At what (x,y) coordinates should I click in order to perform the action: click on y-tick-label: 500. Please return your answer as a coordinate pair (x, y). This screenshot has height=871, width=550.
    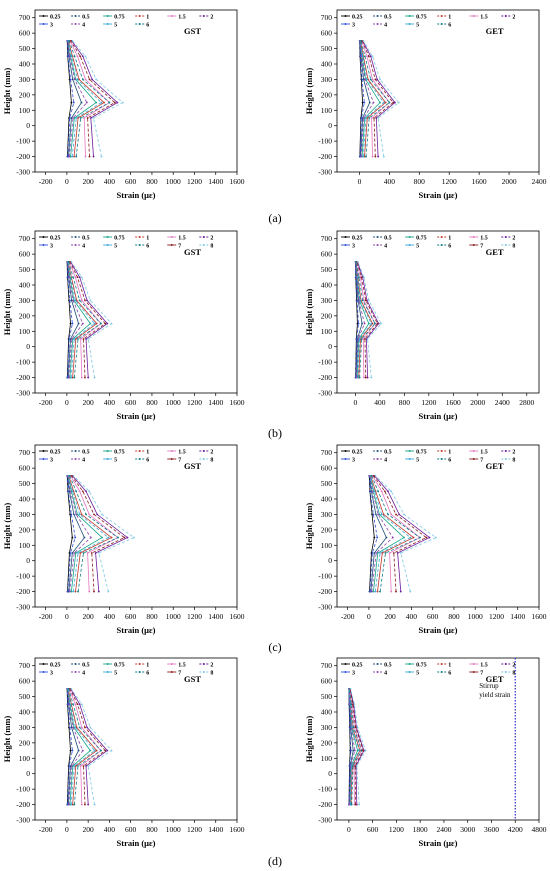
    Looking at the image, I should click on (25, 483).